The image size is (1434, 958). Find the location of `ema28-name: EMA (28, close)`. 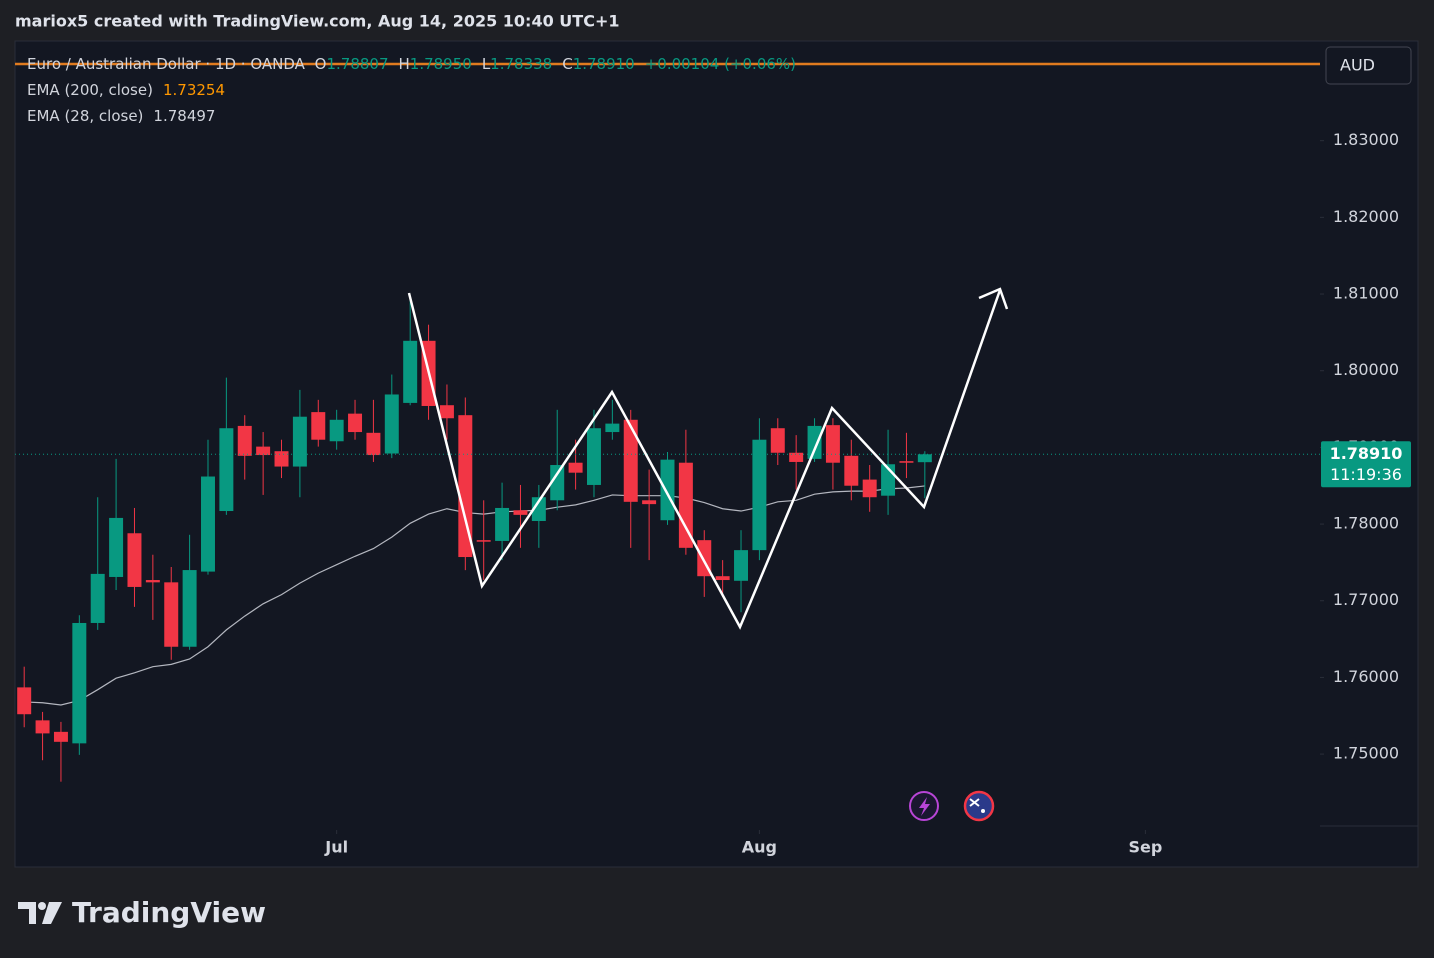

ema28-name: EMA (28, close) is located at coordinates (85, 116).